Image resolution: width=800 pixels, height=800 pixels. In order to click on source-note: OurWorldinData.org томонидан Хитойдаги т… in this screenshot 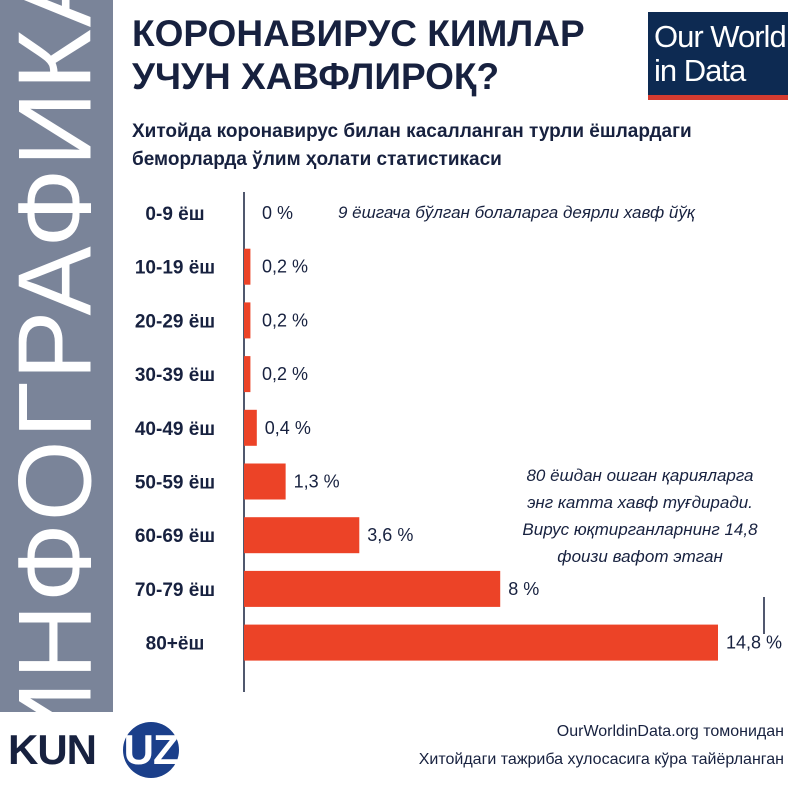, I will do `click(504, 746)`.